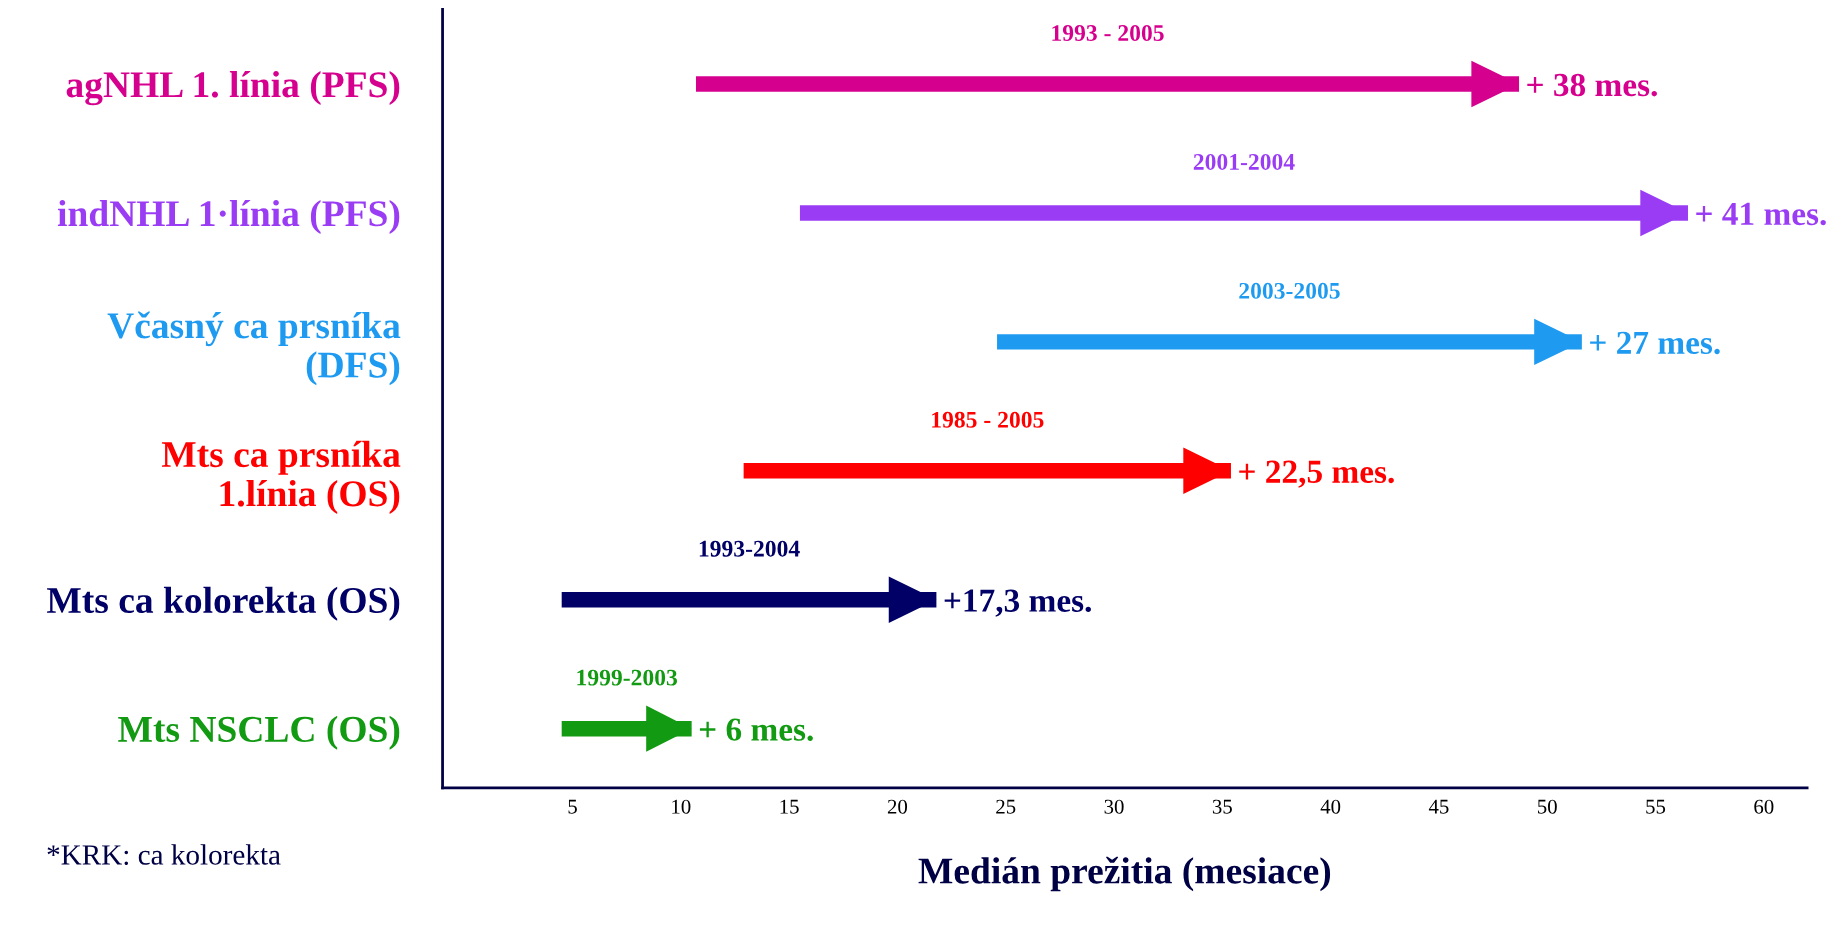  What do you see at coordinates (572, 806) in the screenshot?
I see `x-tick-label: 5` at bounding box center [572, 806].